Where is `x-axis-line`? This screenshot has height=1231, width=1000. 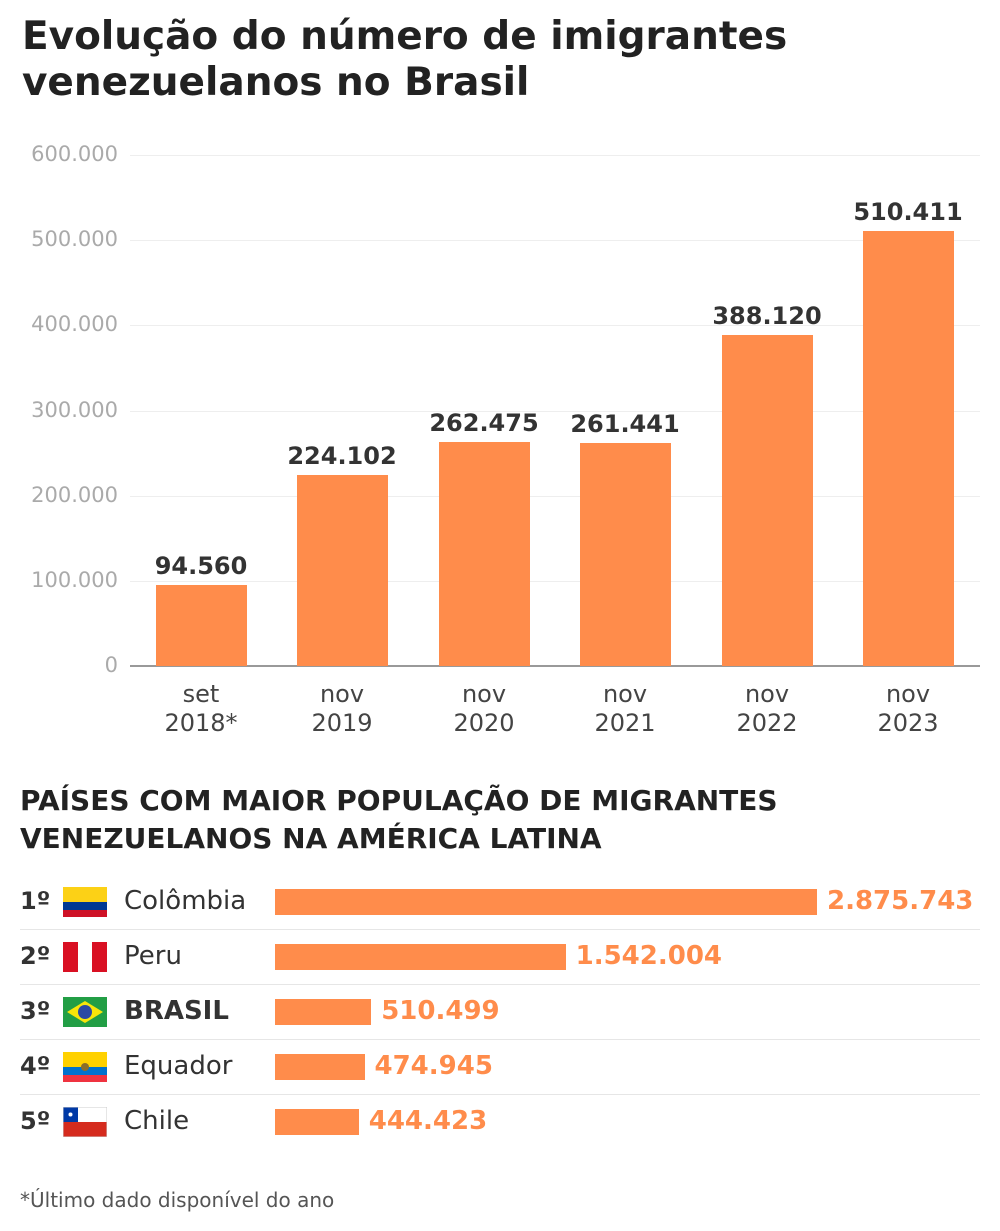 x-axis-line is located at coordinates (555, 666).